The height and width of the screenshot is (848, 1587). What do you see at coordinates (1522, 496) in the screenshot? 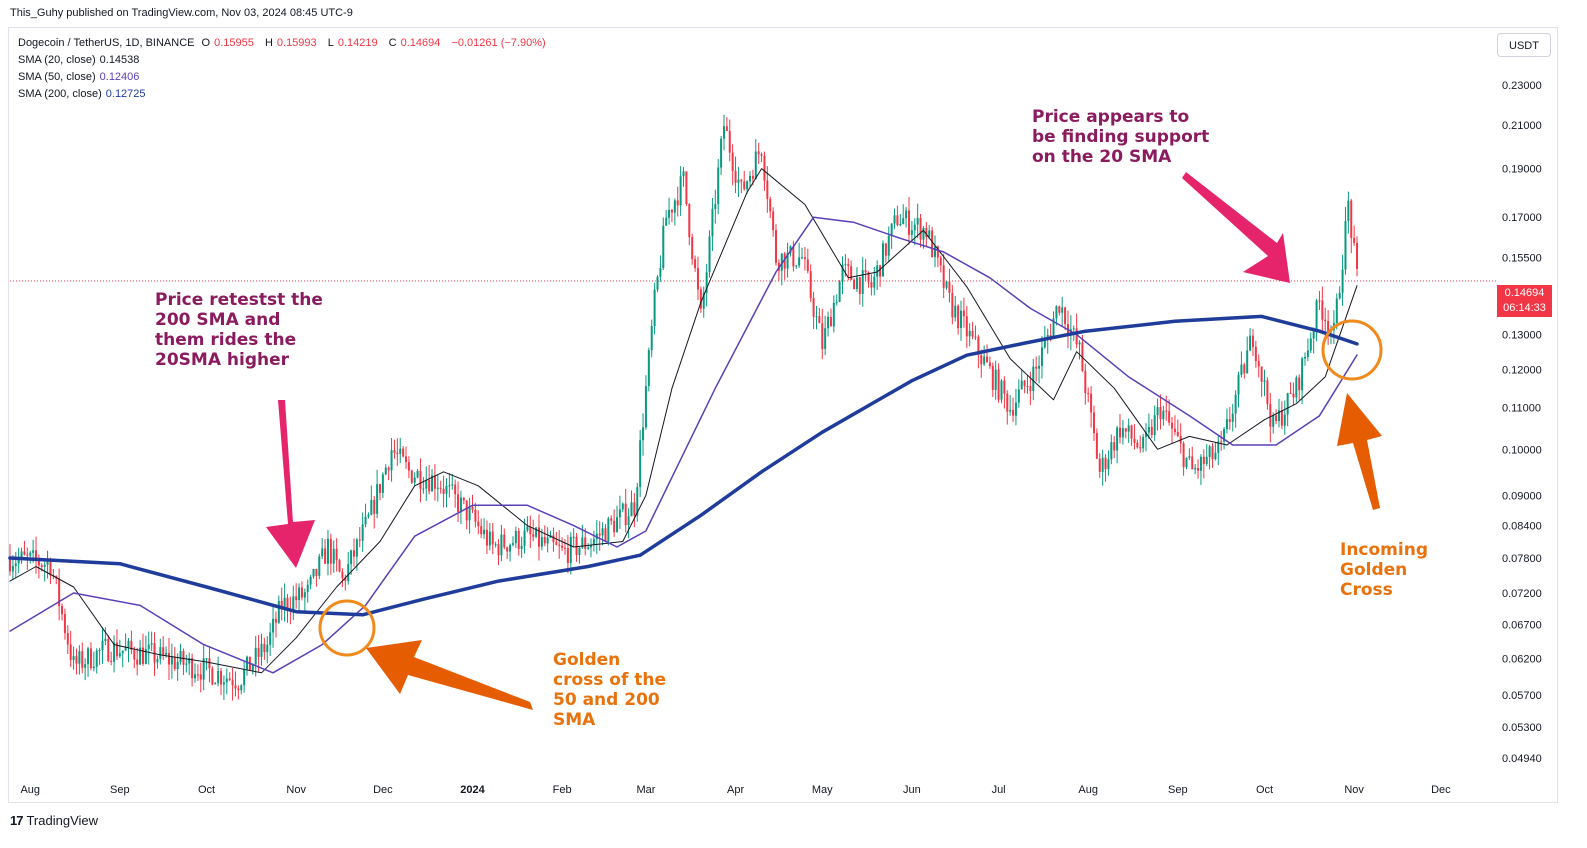
I see `y-tick-label: 0.09000` at bounding box center [1522, 496].